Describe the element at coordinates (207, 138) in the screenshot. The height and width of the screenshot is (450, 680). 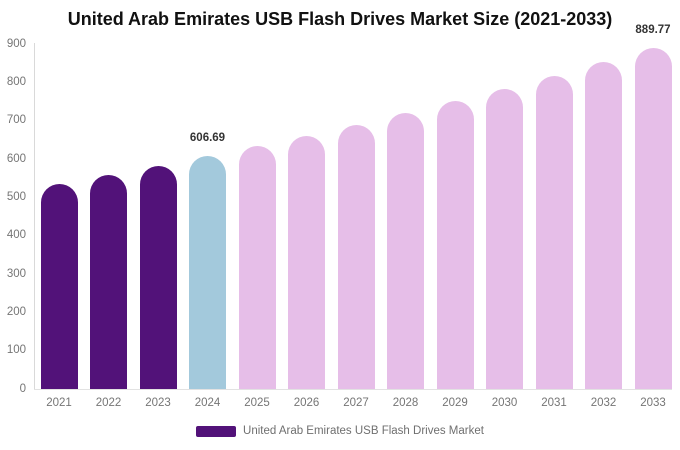
I see `bar-value-label-2024: 606.69` at that location.